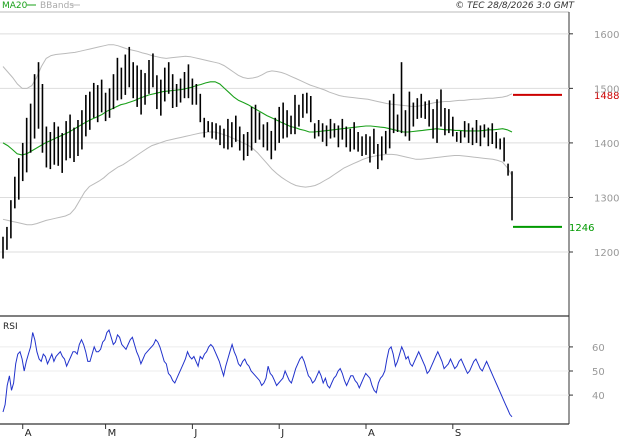 The height and width of the screenshot is (440, 627). What do you see at coordinates (598, 372) in the screenshot?
I see `rsi-tick-label: 50` at bounding box center [598, 372].